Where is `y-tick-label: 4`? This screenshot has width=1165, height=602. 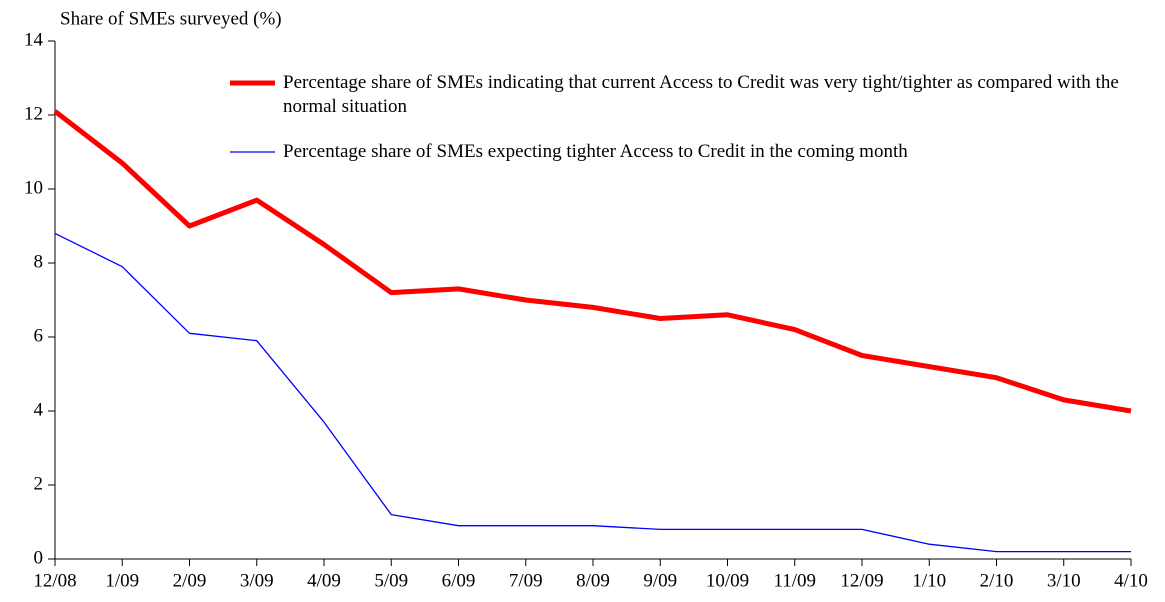
y-tick-label: 4 is located at coordinates (39, 409).